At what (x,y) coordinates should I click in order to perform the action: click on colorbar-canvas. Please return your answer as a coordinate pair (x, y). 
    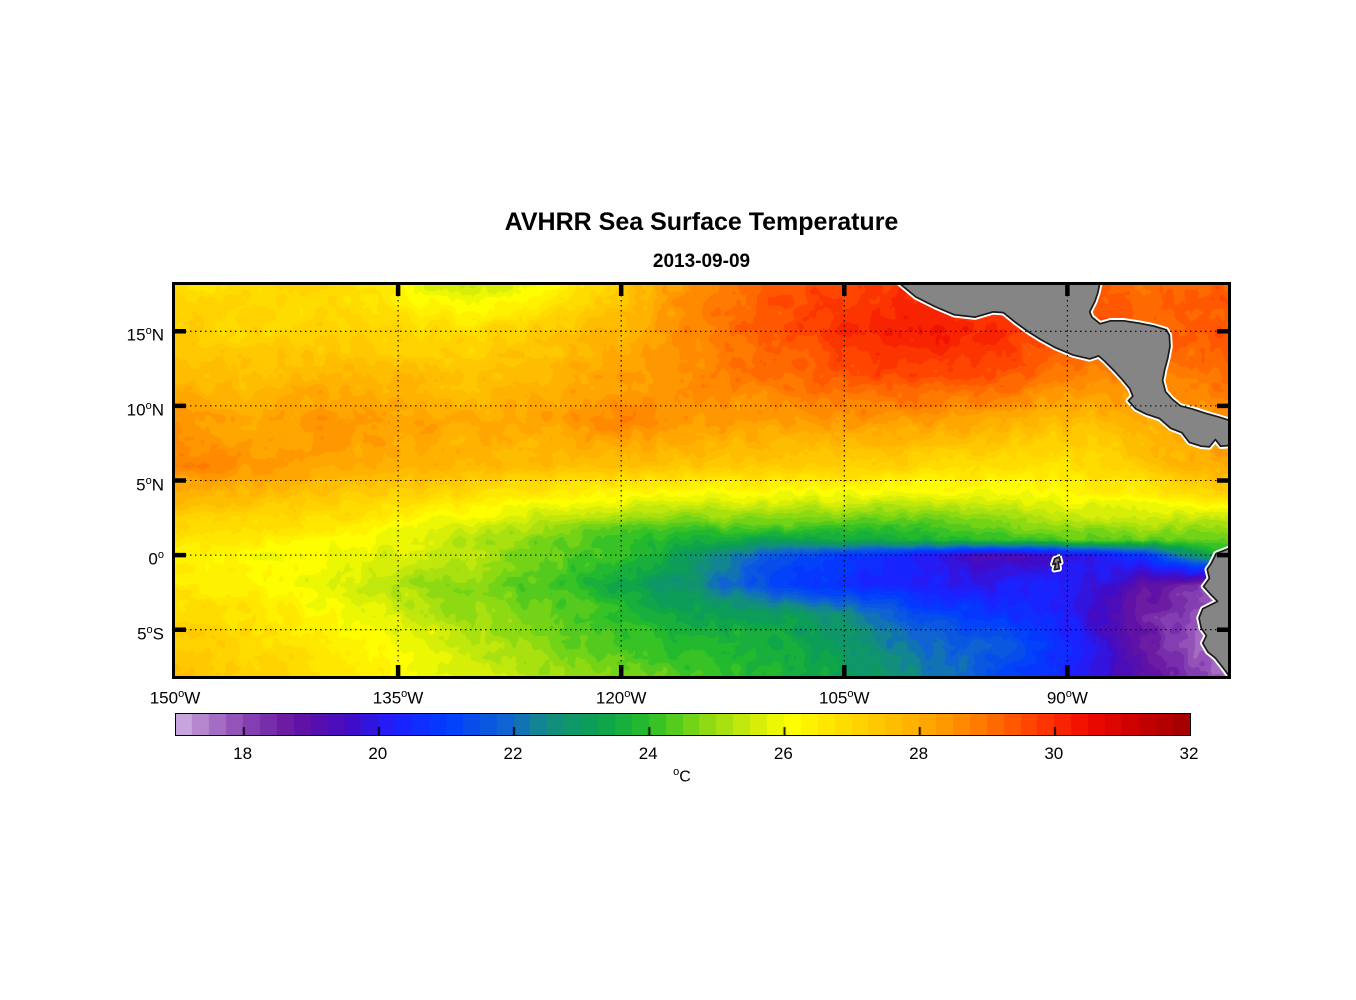
    Looking at the image, I should click on (683, 724).